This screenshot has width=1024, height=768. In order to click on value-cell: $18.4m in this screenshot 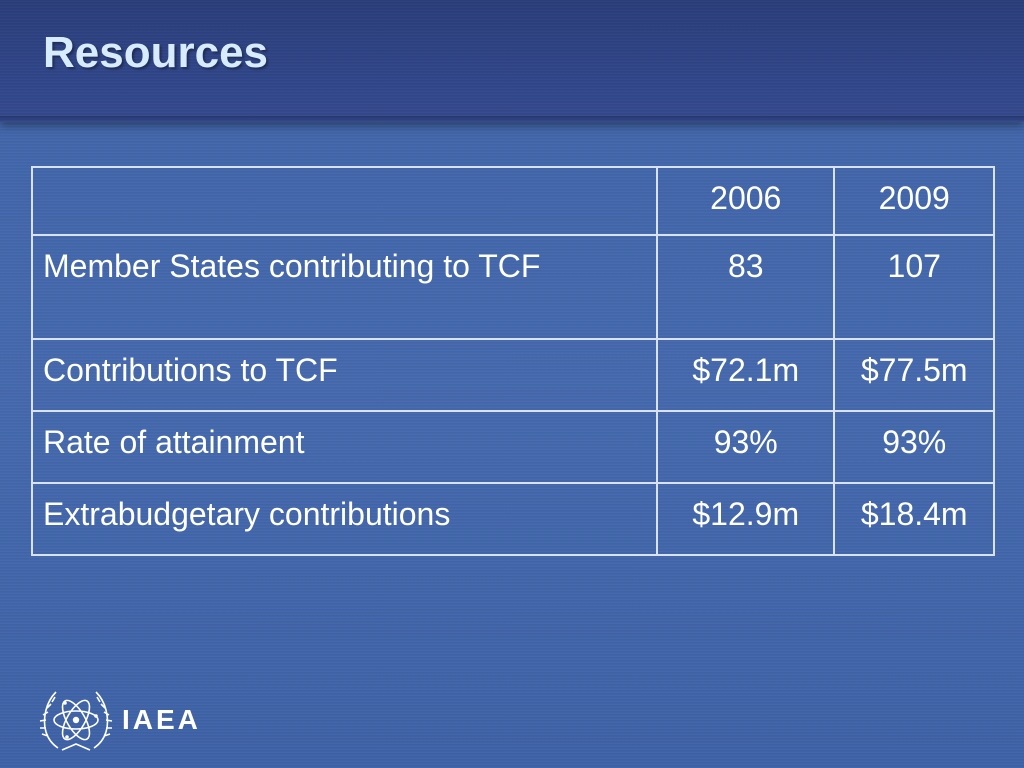, I will do `click(914, 519)`.